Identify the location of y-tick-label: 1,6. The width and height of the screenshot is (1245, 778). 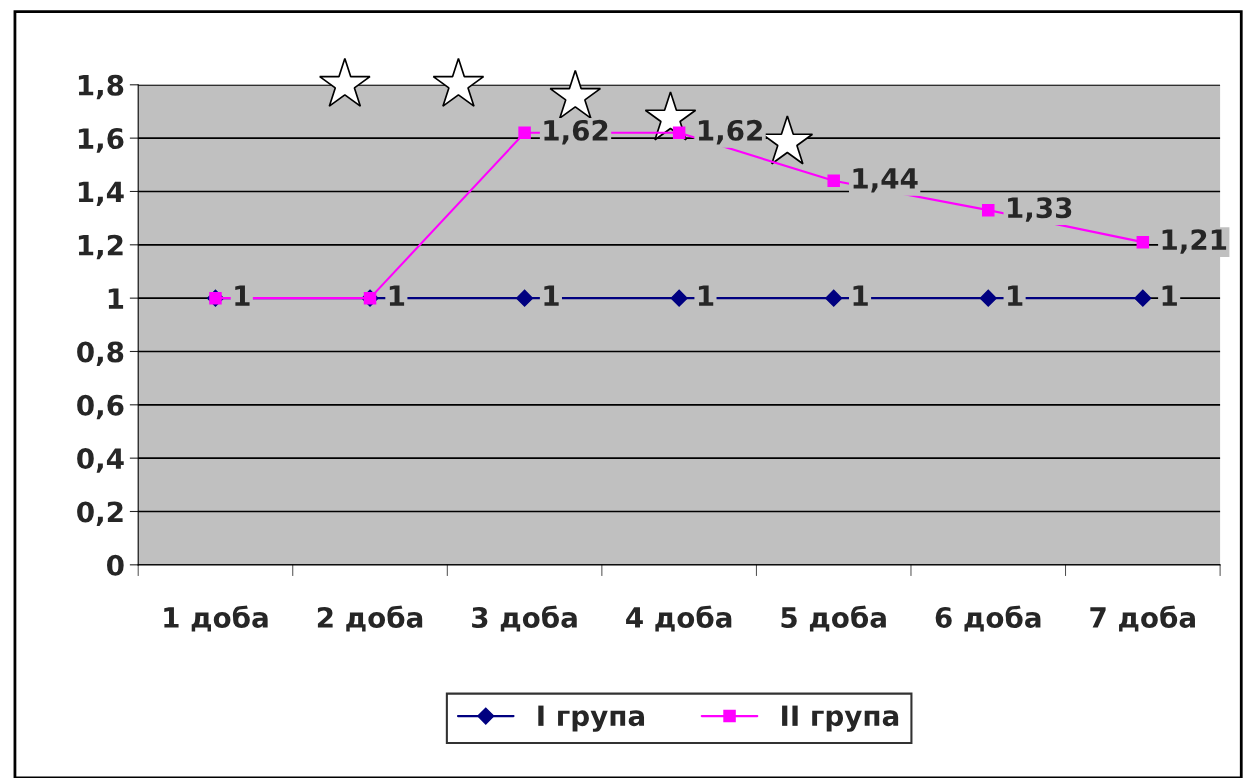
(101, 140).